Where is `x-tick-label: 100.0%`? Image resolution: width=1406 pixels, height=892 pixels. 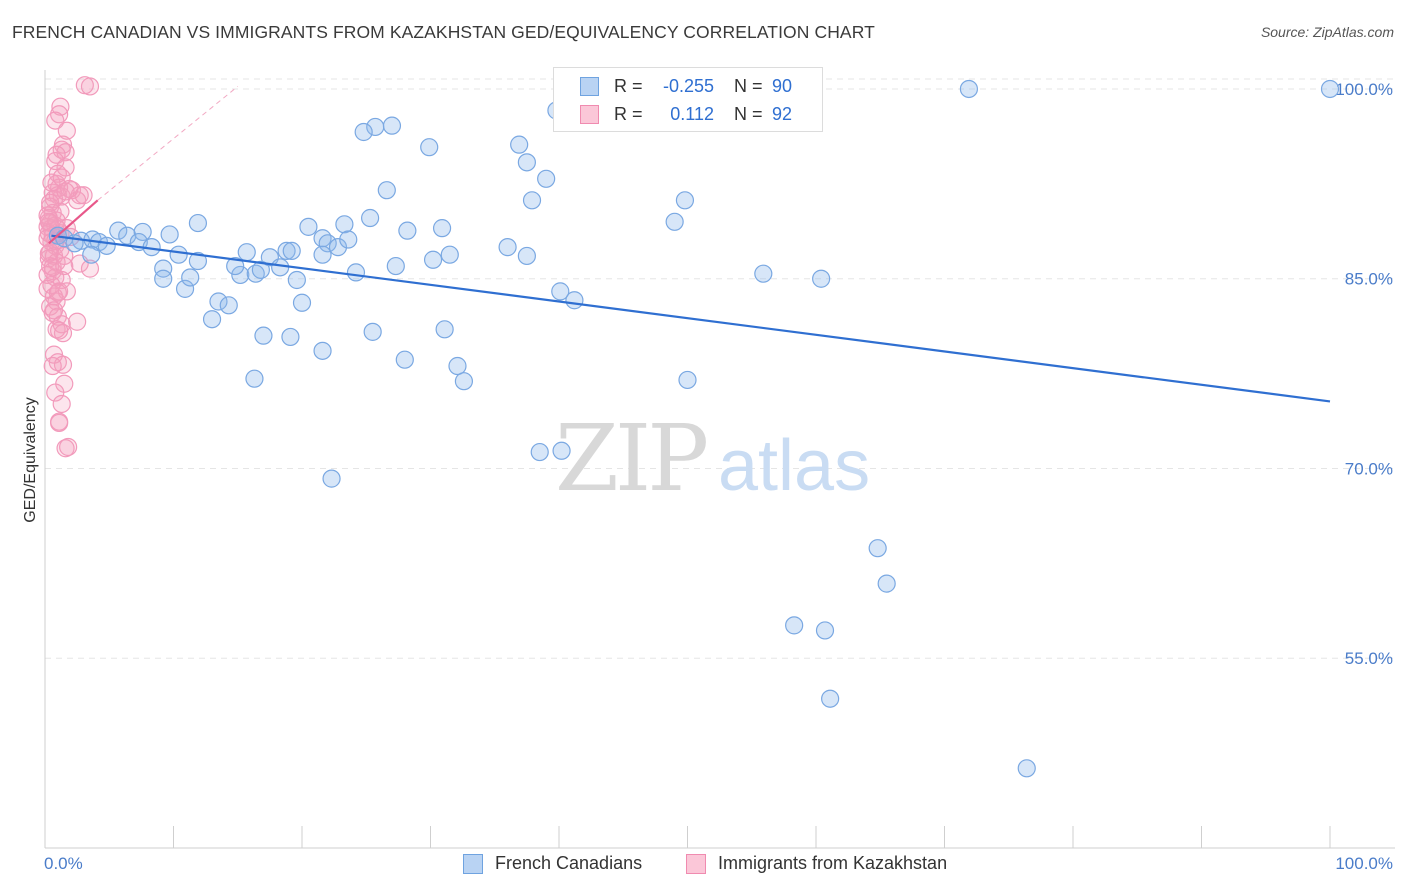 x-tick-label: 100.0% is located at coordinates (1364, 863).